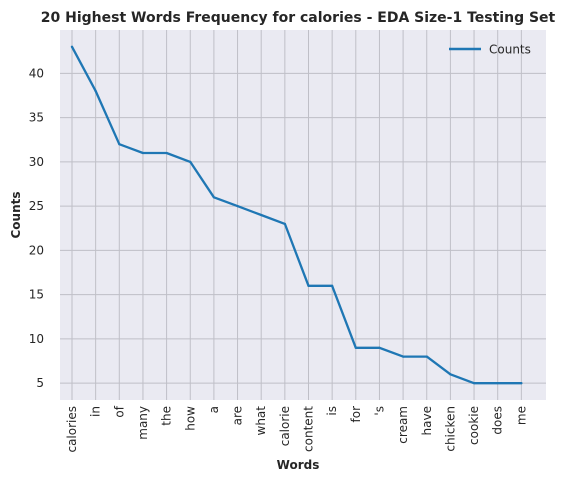 The height and width of the screenshot is (482, 567). Describe the element at coordinates (143, 423) in the screenshot. I see `x-tick-label: many` at that location.